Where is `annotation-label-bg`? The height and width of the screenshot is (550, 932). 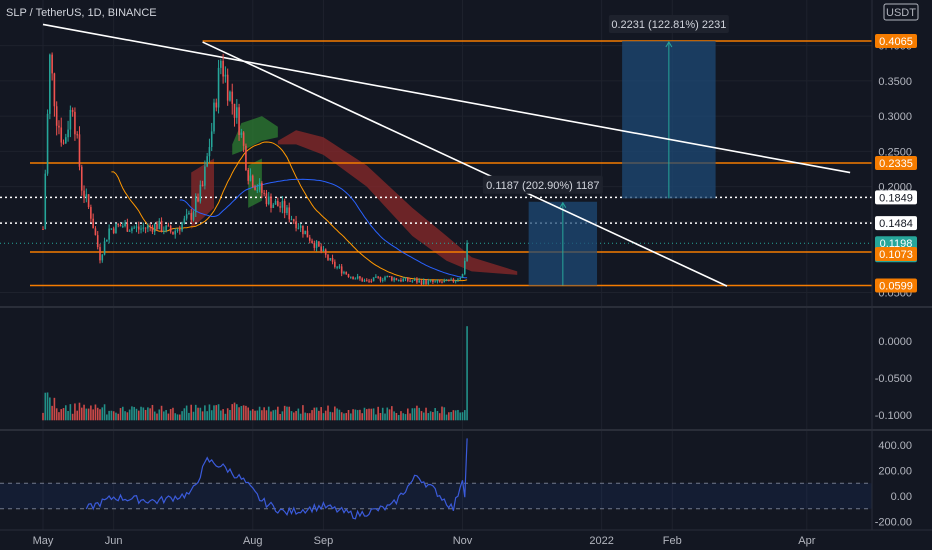 annotation-label-bg is located at coordinates (542, 184).